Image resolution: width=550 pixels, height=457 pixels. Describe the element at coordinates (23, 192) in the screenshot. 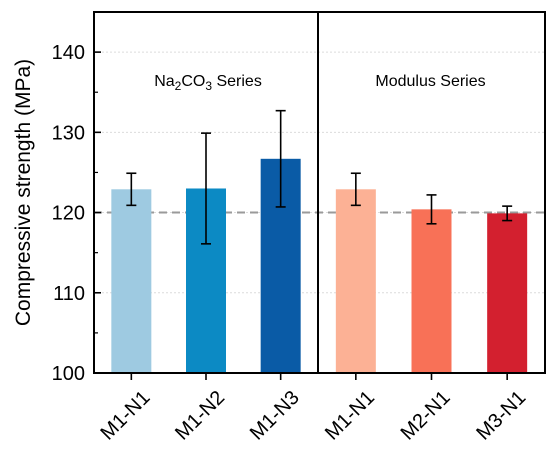

I see `y-axis-title: Compressive strength (MPa)` at that location.